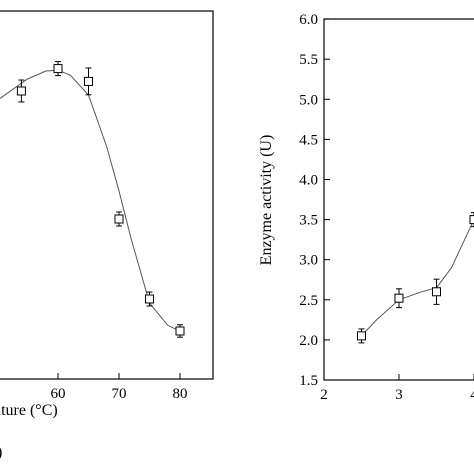 This screenshot has width=474, height=474. What do you see at coordinates (308, 381) in the screenshot?
I see `right-y-tick-label: 1.5` at bounding box center [308, 381].